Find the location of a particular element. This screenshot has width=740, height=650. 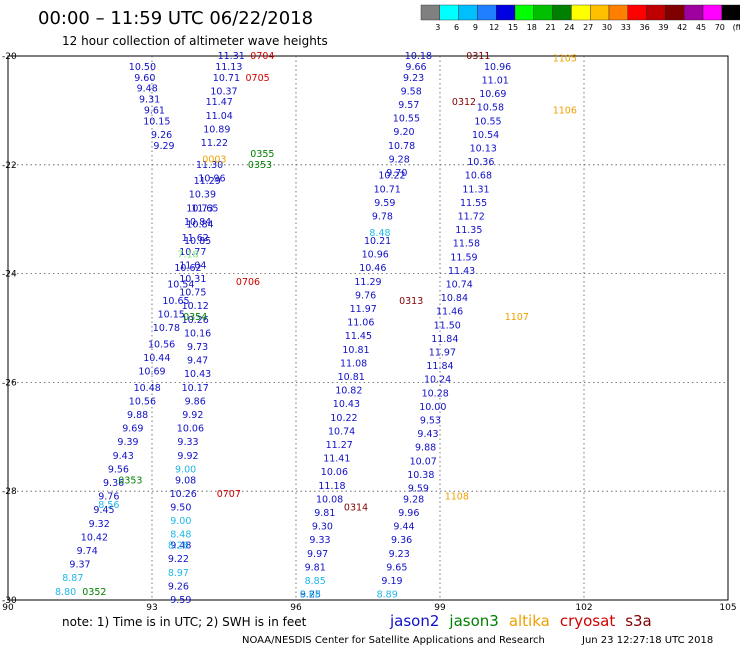

color-scale-label: 27 is located at coordinates (588, 27).